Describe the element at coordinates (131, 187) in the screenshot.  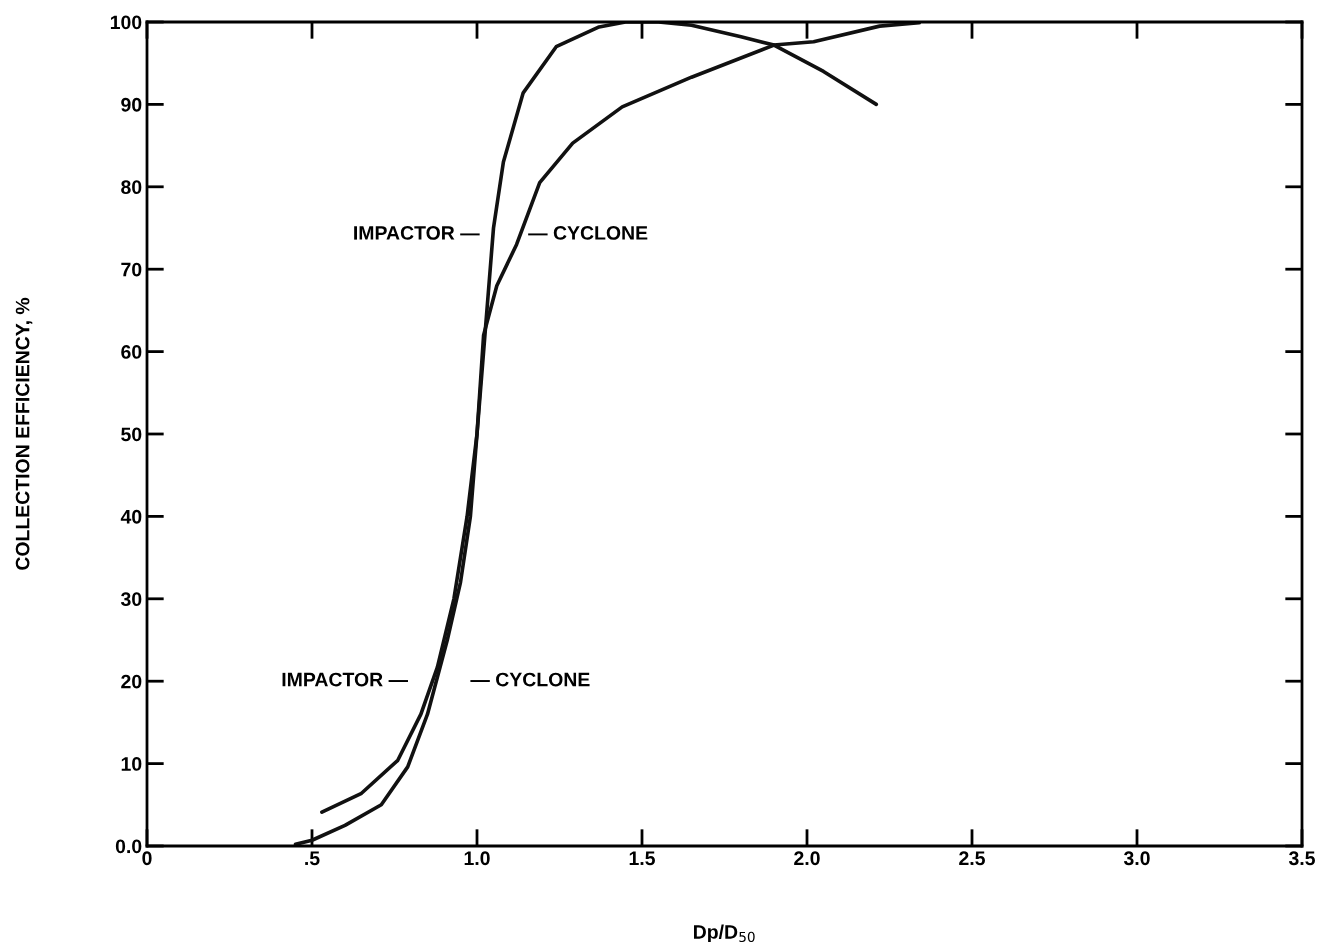
I see `y-tick-label: 80` at that location.